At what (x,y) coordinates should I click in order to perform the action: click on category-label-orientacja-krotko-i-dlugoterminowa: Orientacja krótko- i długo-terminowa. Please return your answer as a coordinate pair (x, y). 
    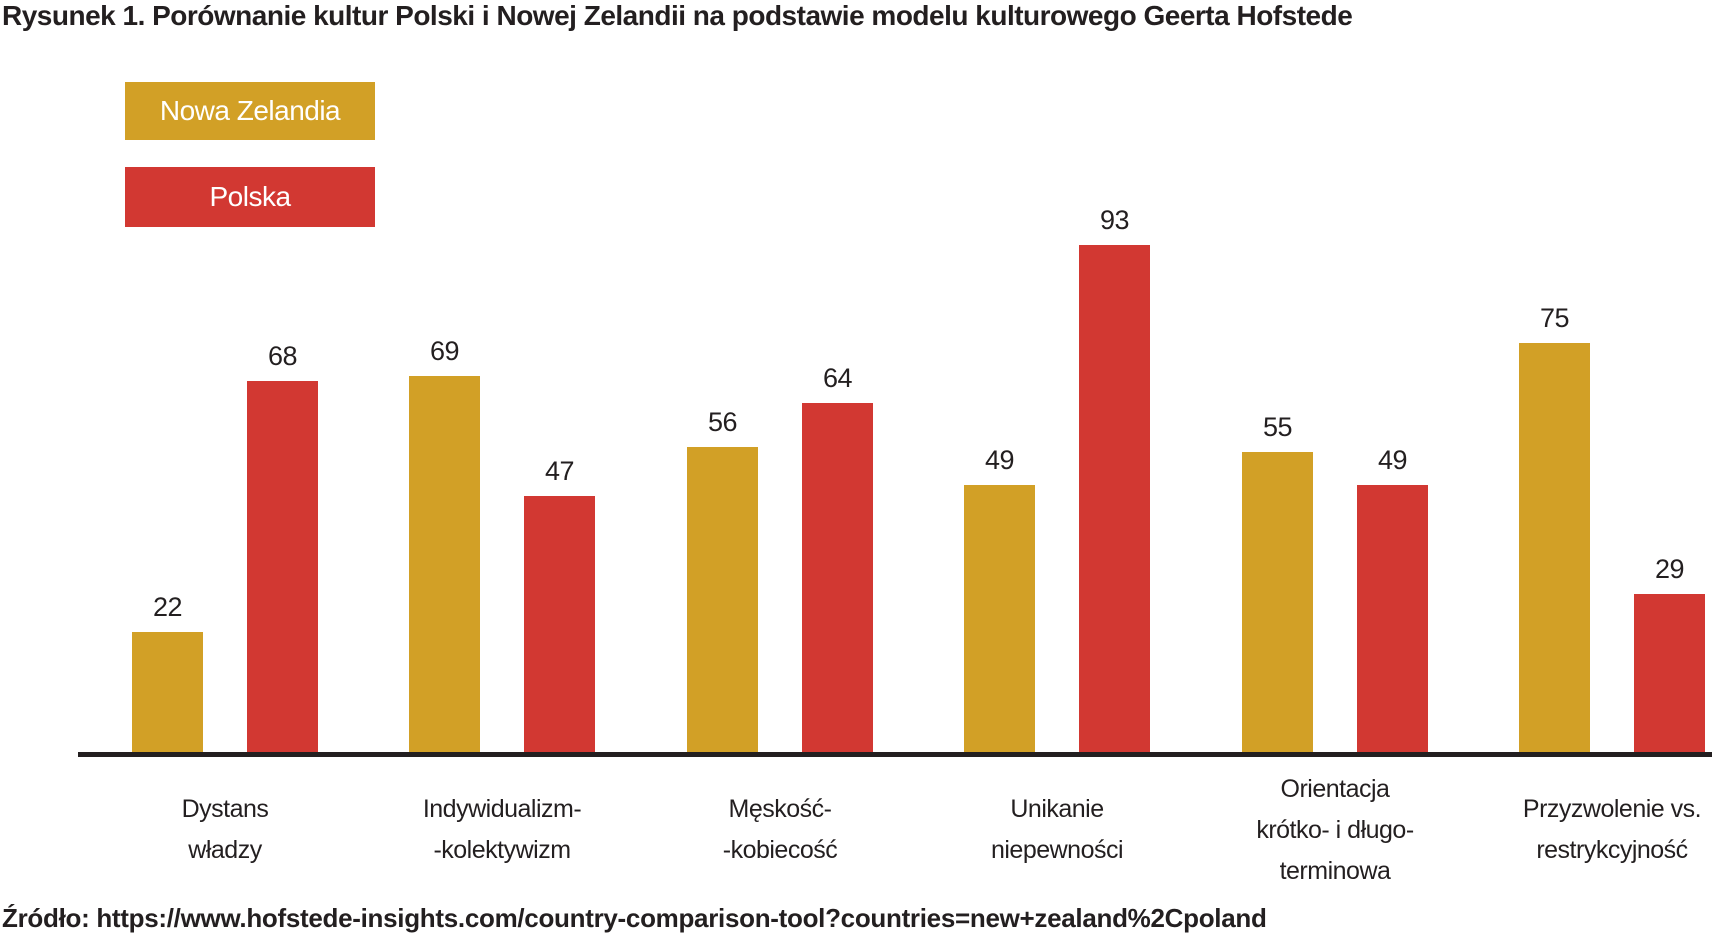
    Looking at the image, I should click on (1335, 830).